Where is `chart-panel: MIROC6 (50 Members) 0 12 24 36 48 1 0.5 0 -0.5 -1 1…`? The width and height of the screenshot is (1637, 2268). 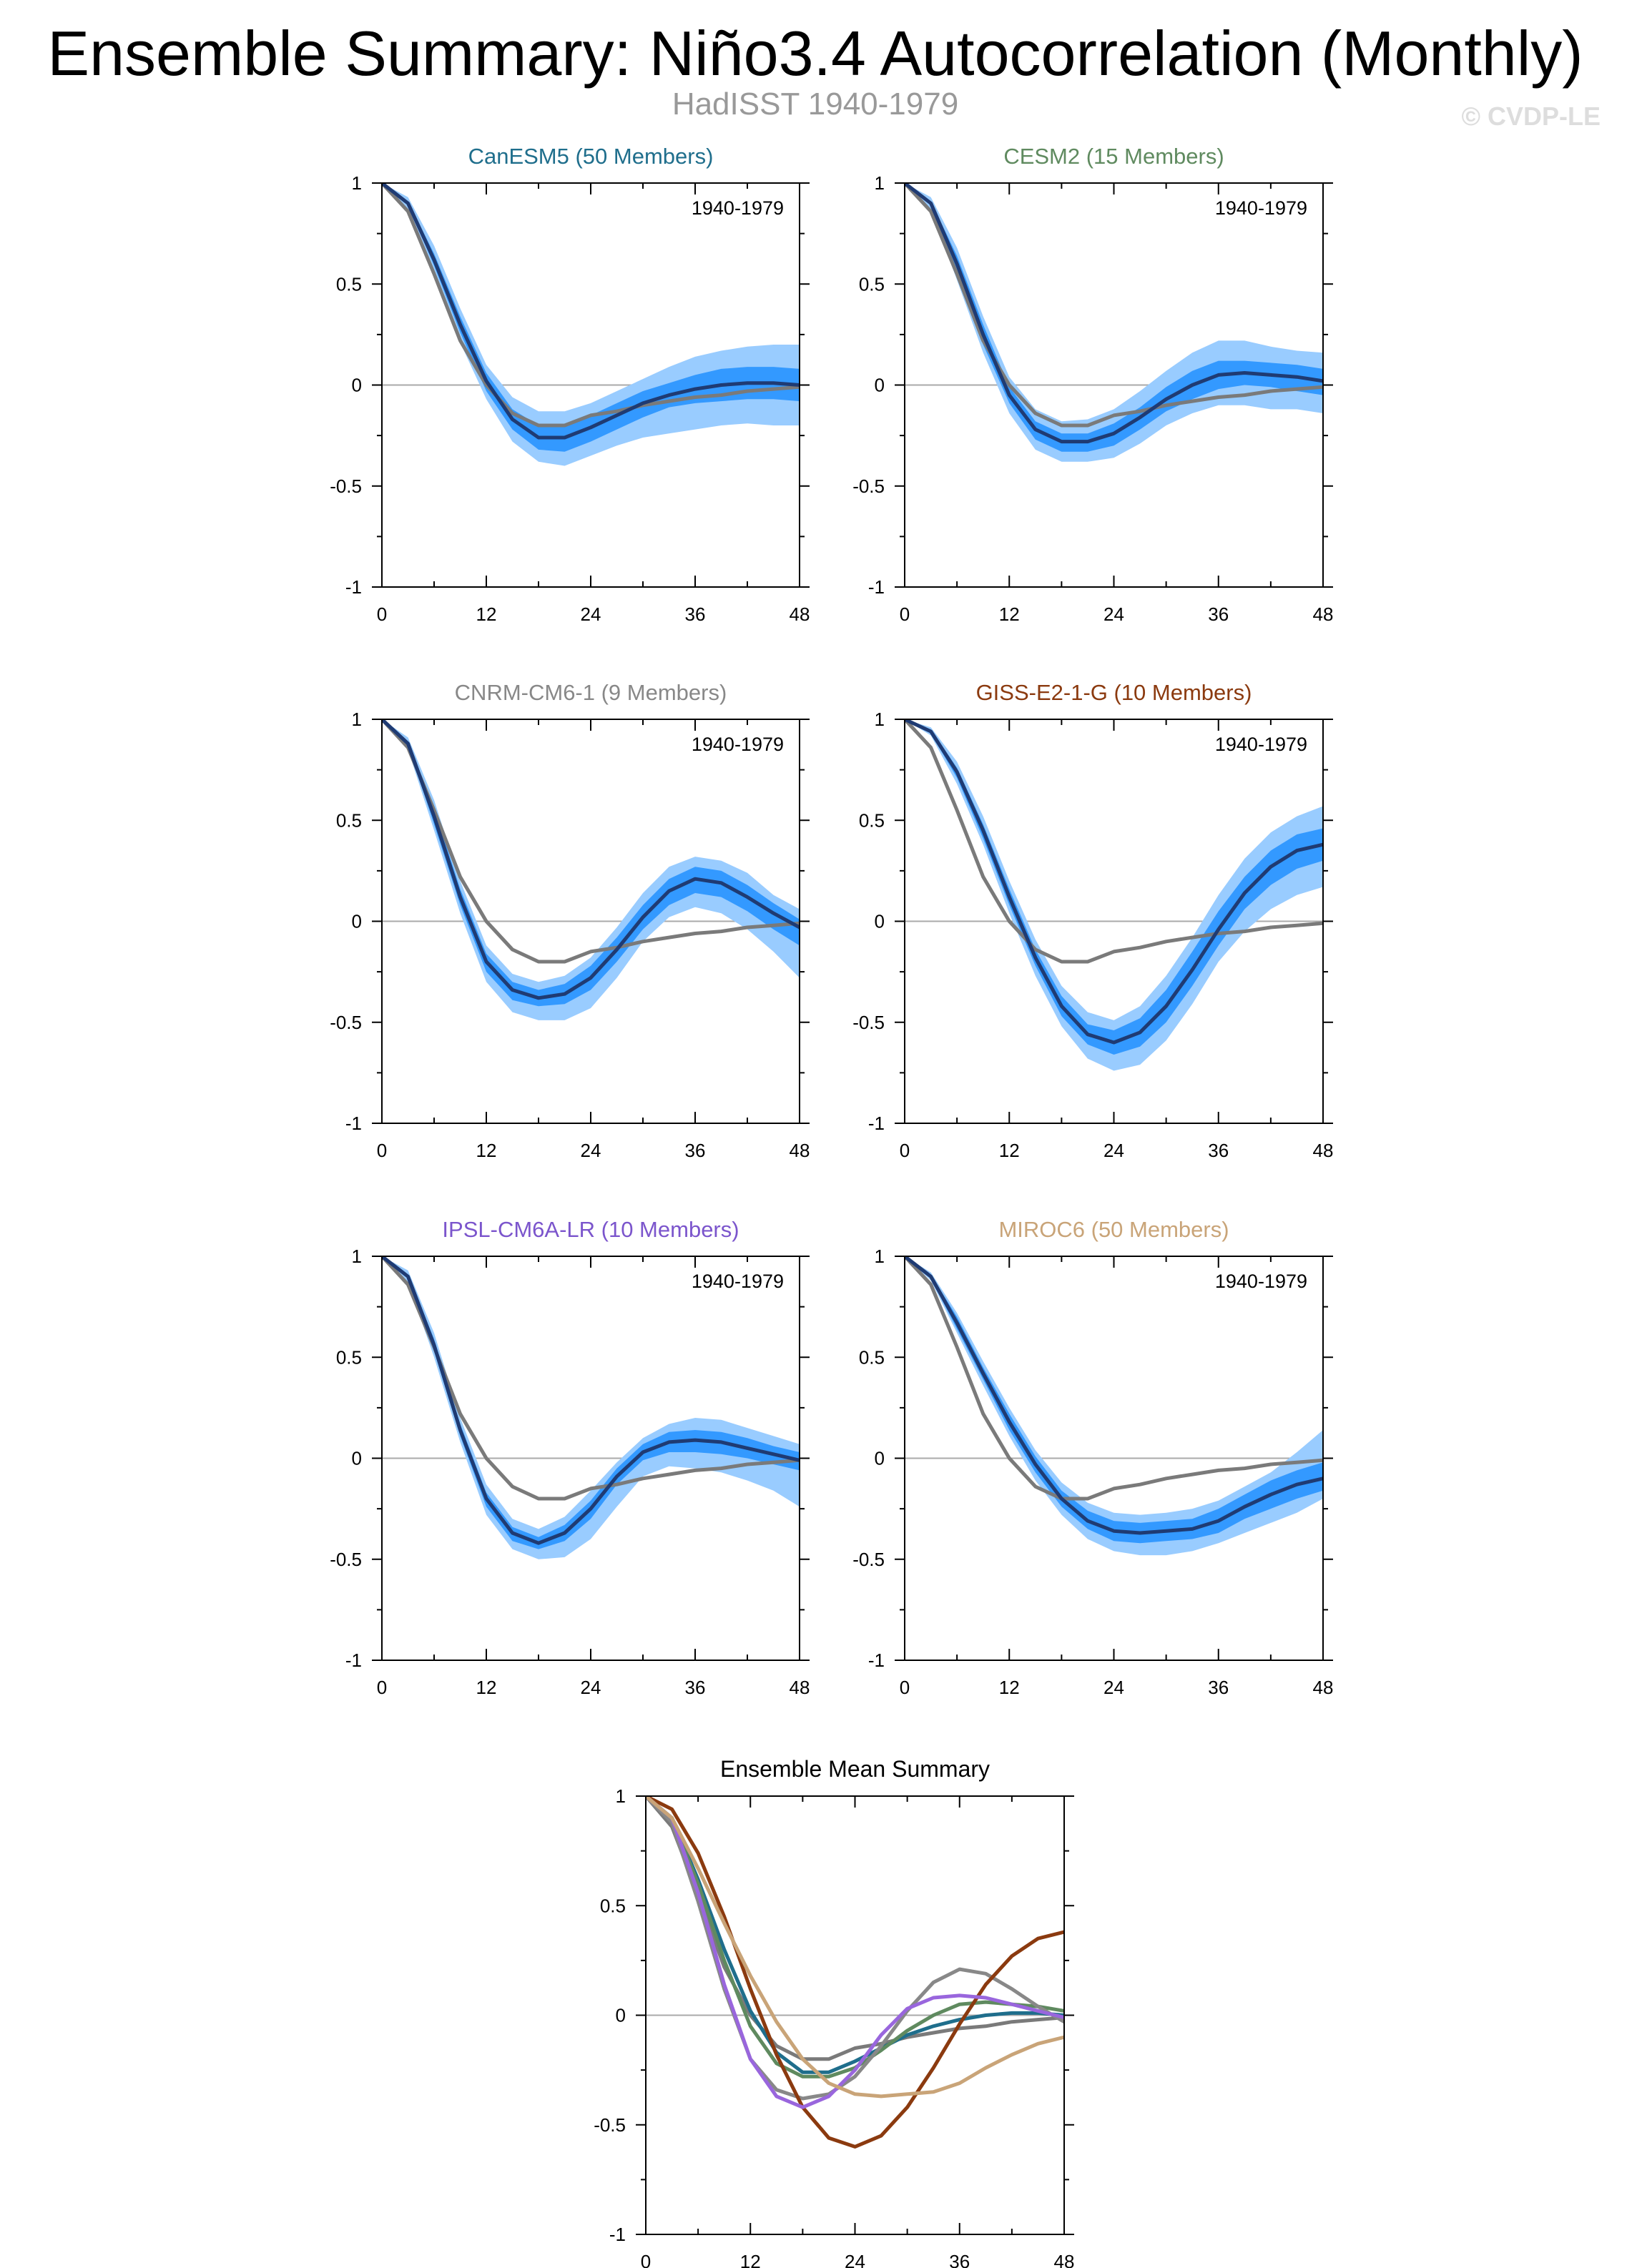 chart-panel: MIROC6 (50 Members) 0 12 24 36 48 1 0.5 0 -0.5 -1 1… is located at coordinates (1092, 1457).